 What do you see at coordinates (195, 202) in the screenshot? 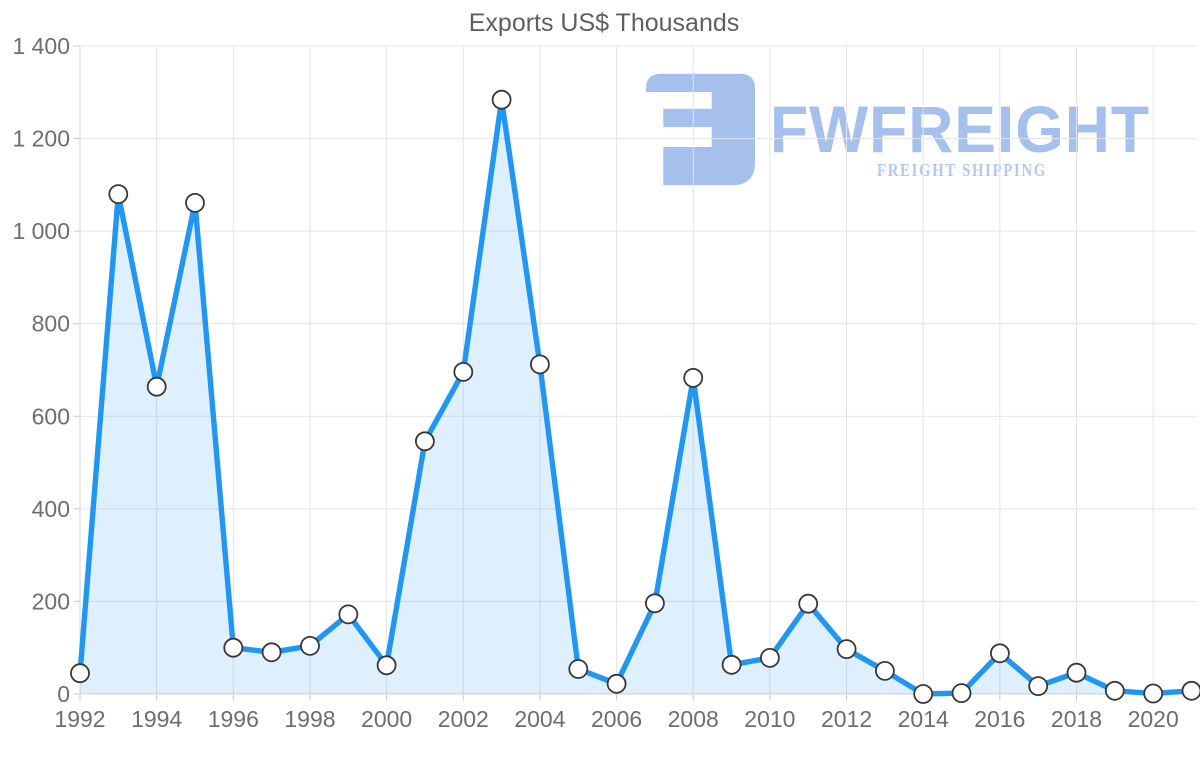
I see `data-point-1995` at bounding box center [195, 202].